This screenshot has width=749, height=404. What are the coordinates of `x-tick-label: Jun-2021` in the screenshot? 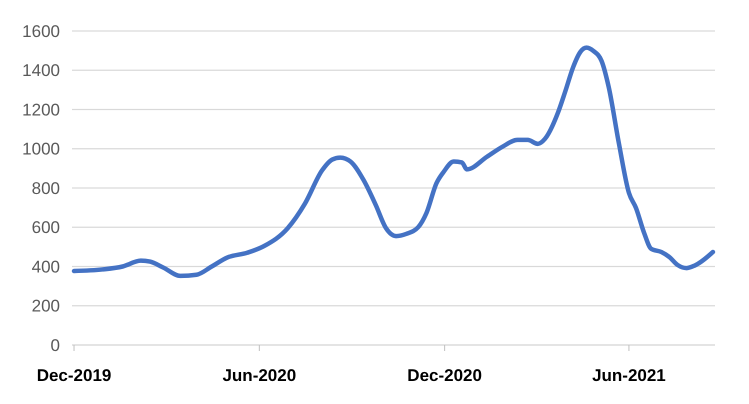 It's located at (629, 375).